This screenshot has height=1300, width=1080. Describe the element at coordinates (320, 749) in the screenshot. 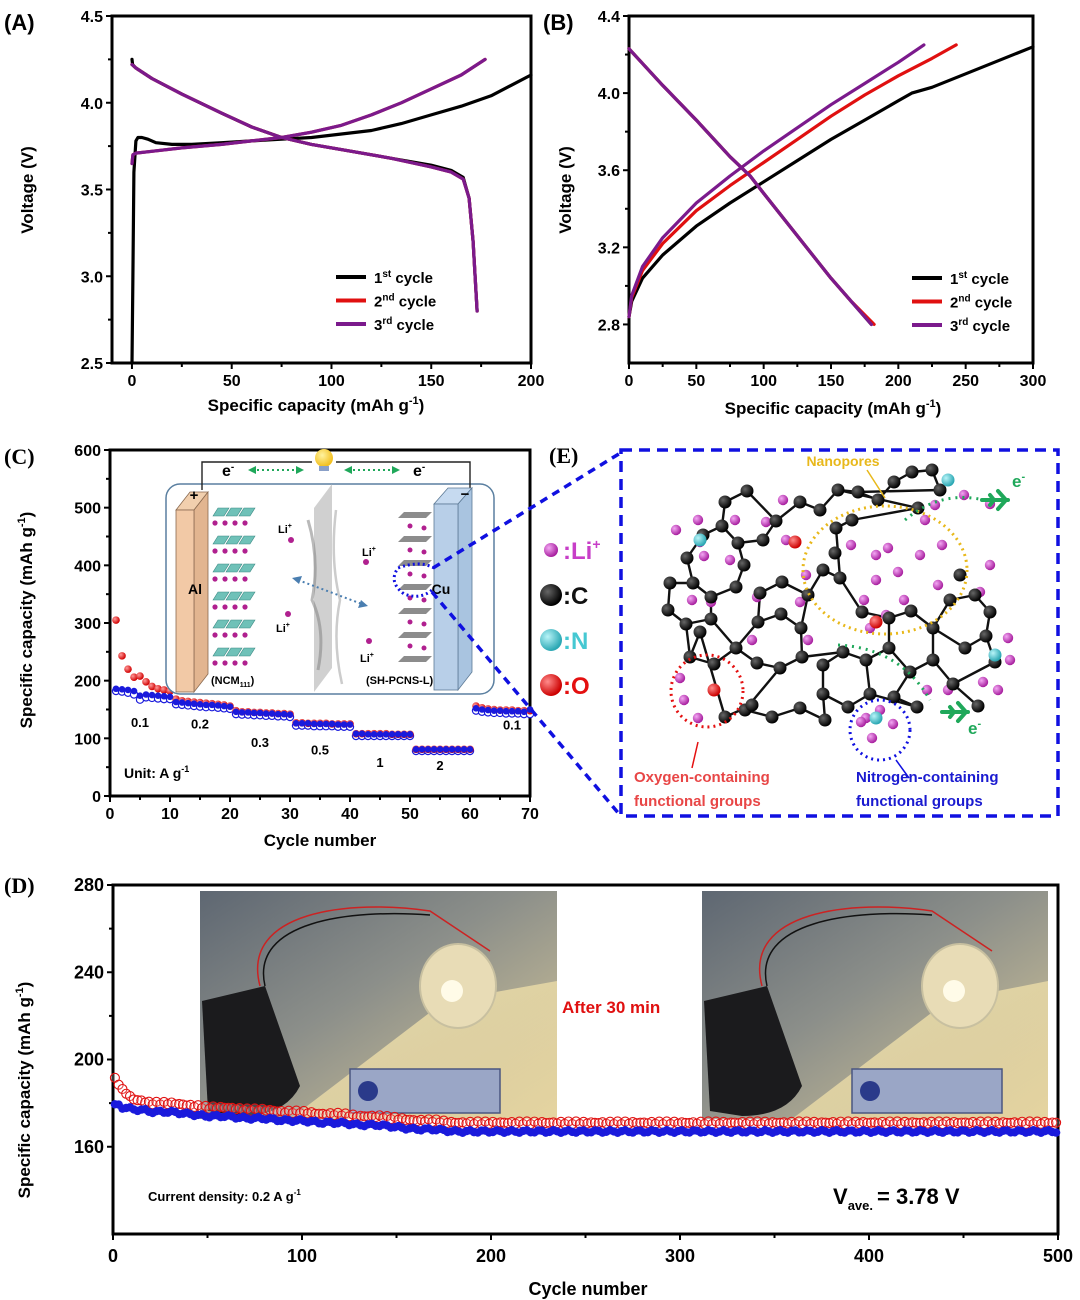

I see `rate-label: 0.5` at that location.